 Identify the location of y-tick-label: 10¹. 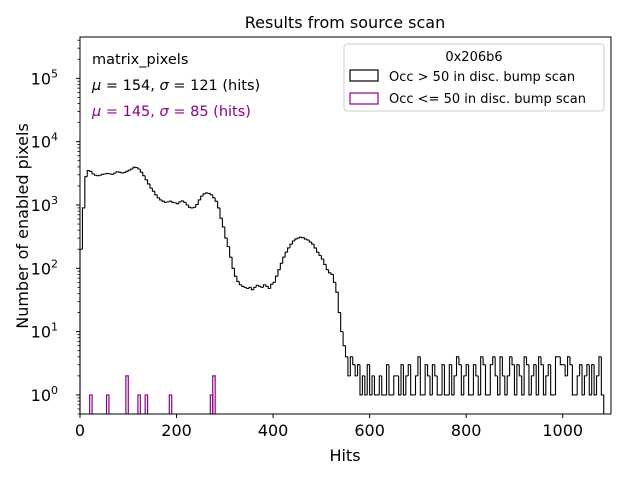
(44, 331).